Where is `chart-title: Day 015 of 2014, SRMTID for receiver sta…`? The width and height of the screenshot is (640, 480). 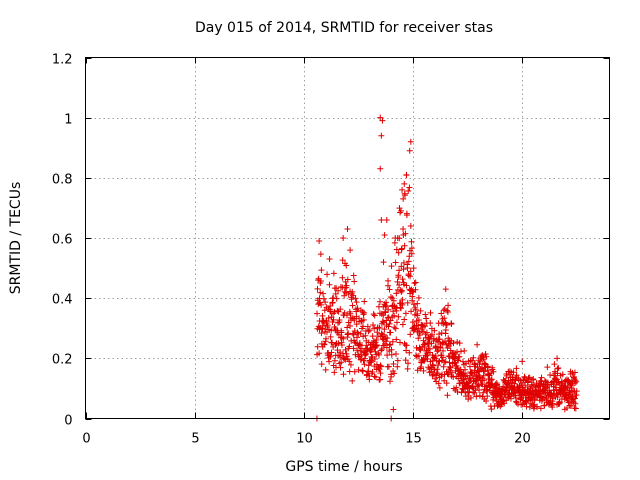
chart-title: Day 015 of 2014, SRMTID for receiver sta… is located at coordinates (344, 28).